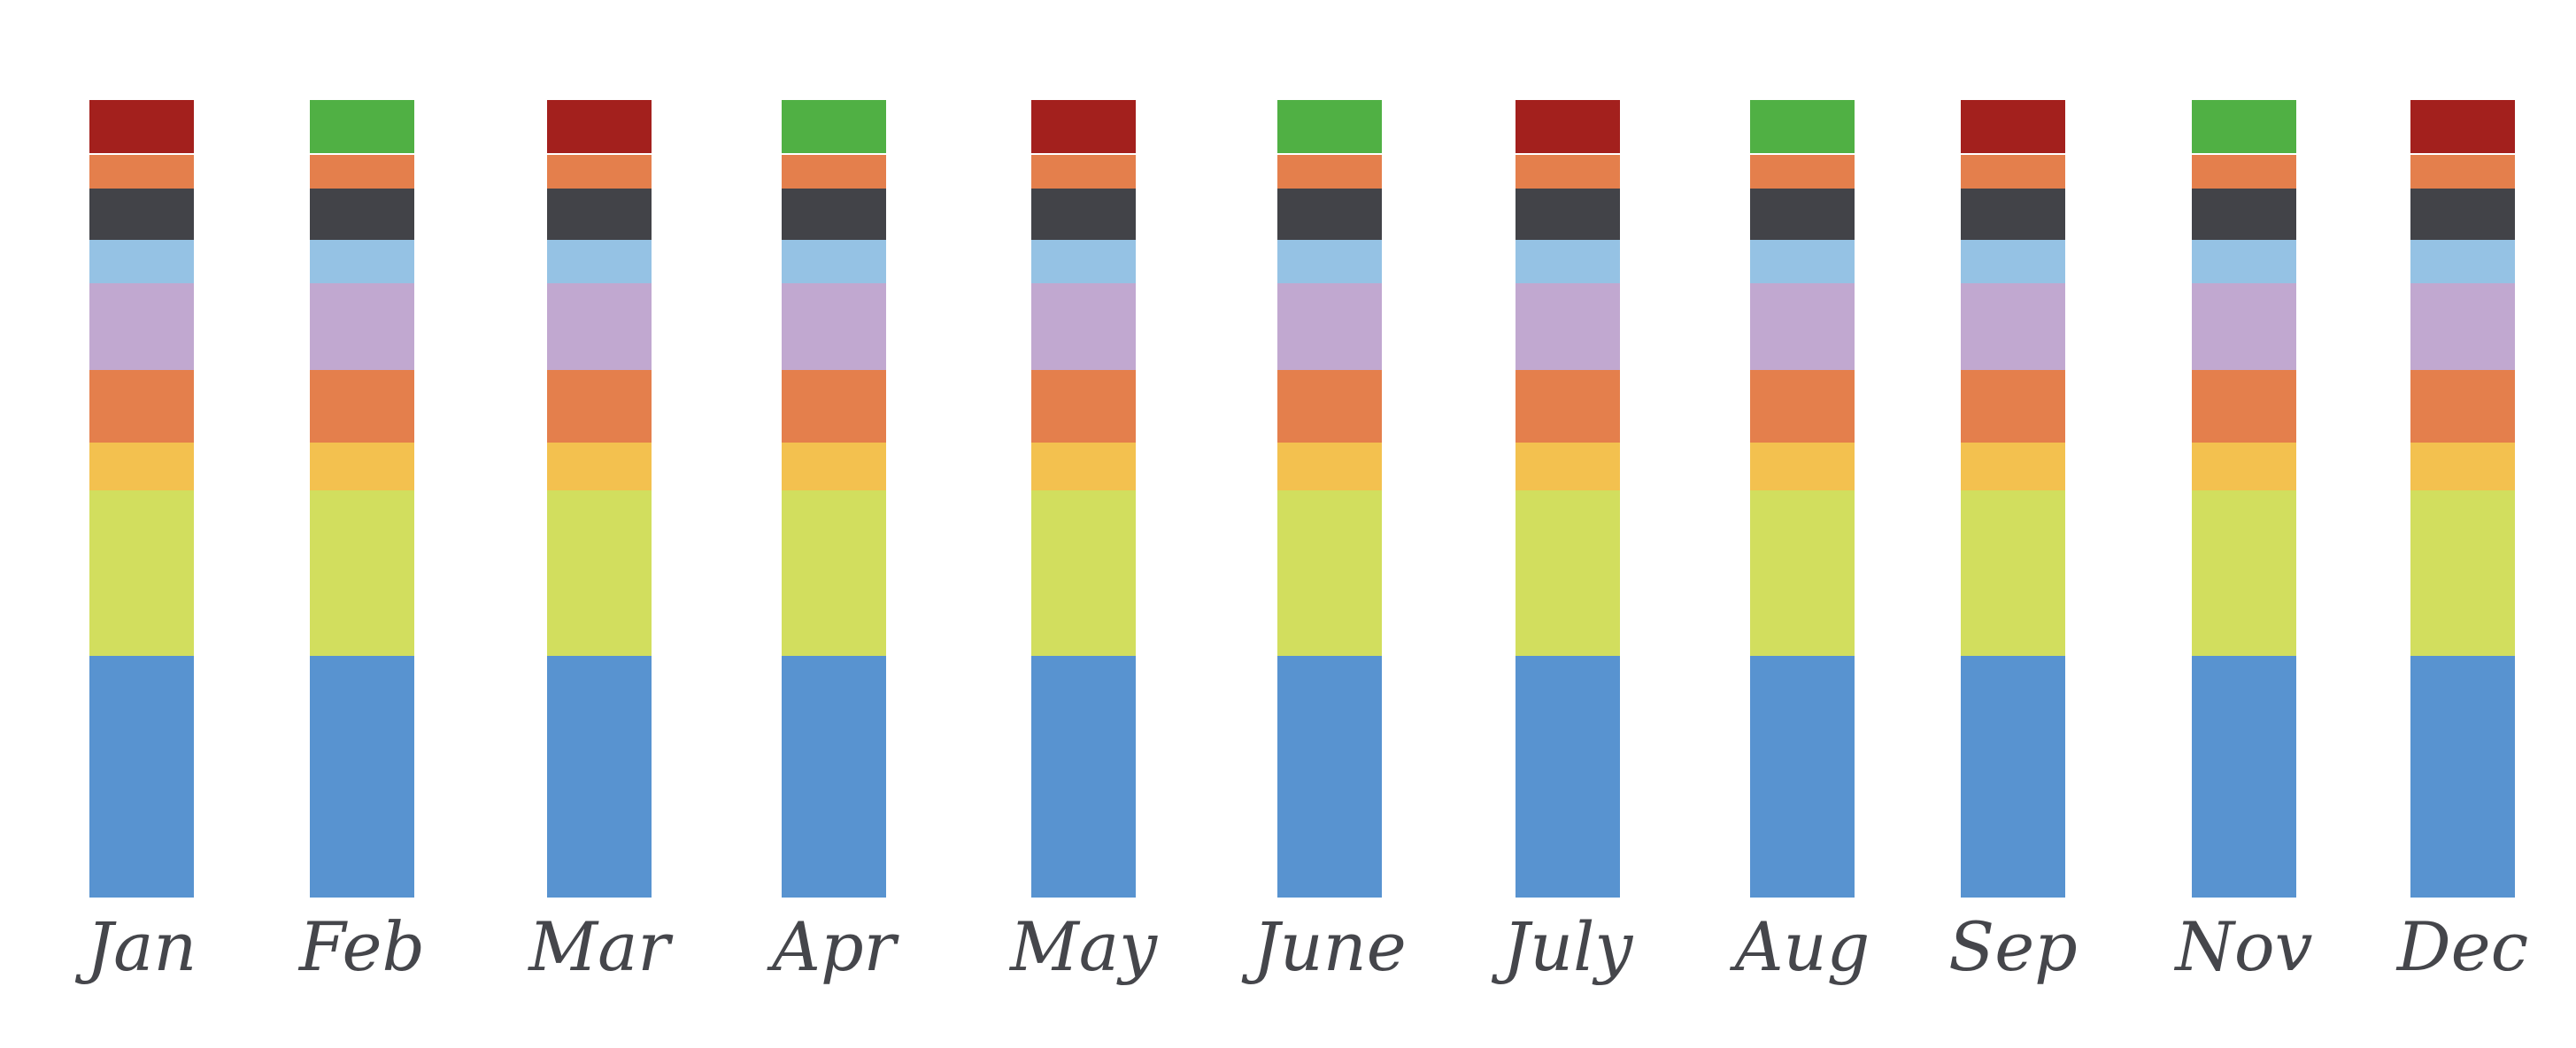 The height and width of the screenshot is (1048, 2576). I want to click on bar-aug, so click(1802, 499).